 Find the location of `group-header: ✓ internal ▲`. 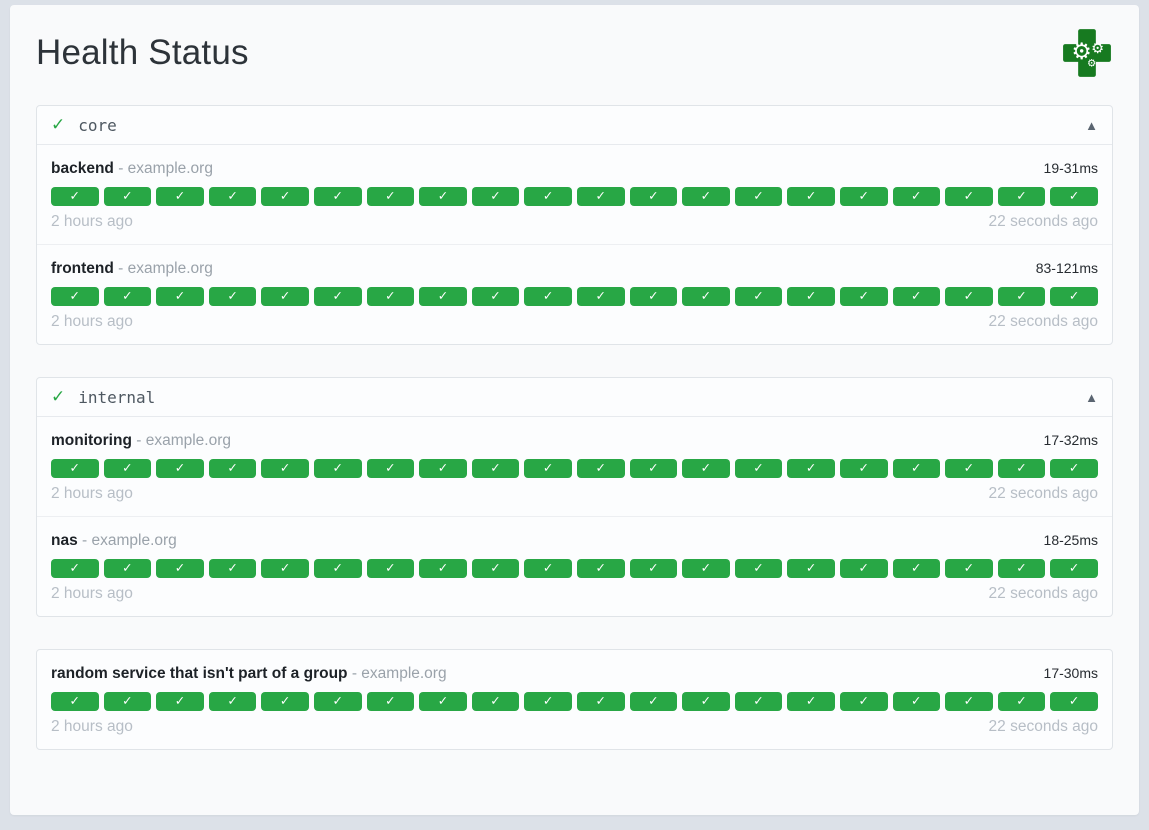

group-header: ✓ internal ▲ is located at coordinates (574, 397).